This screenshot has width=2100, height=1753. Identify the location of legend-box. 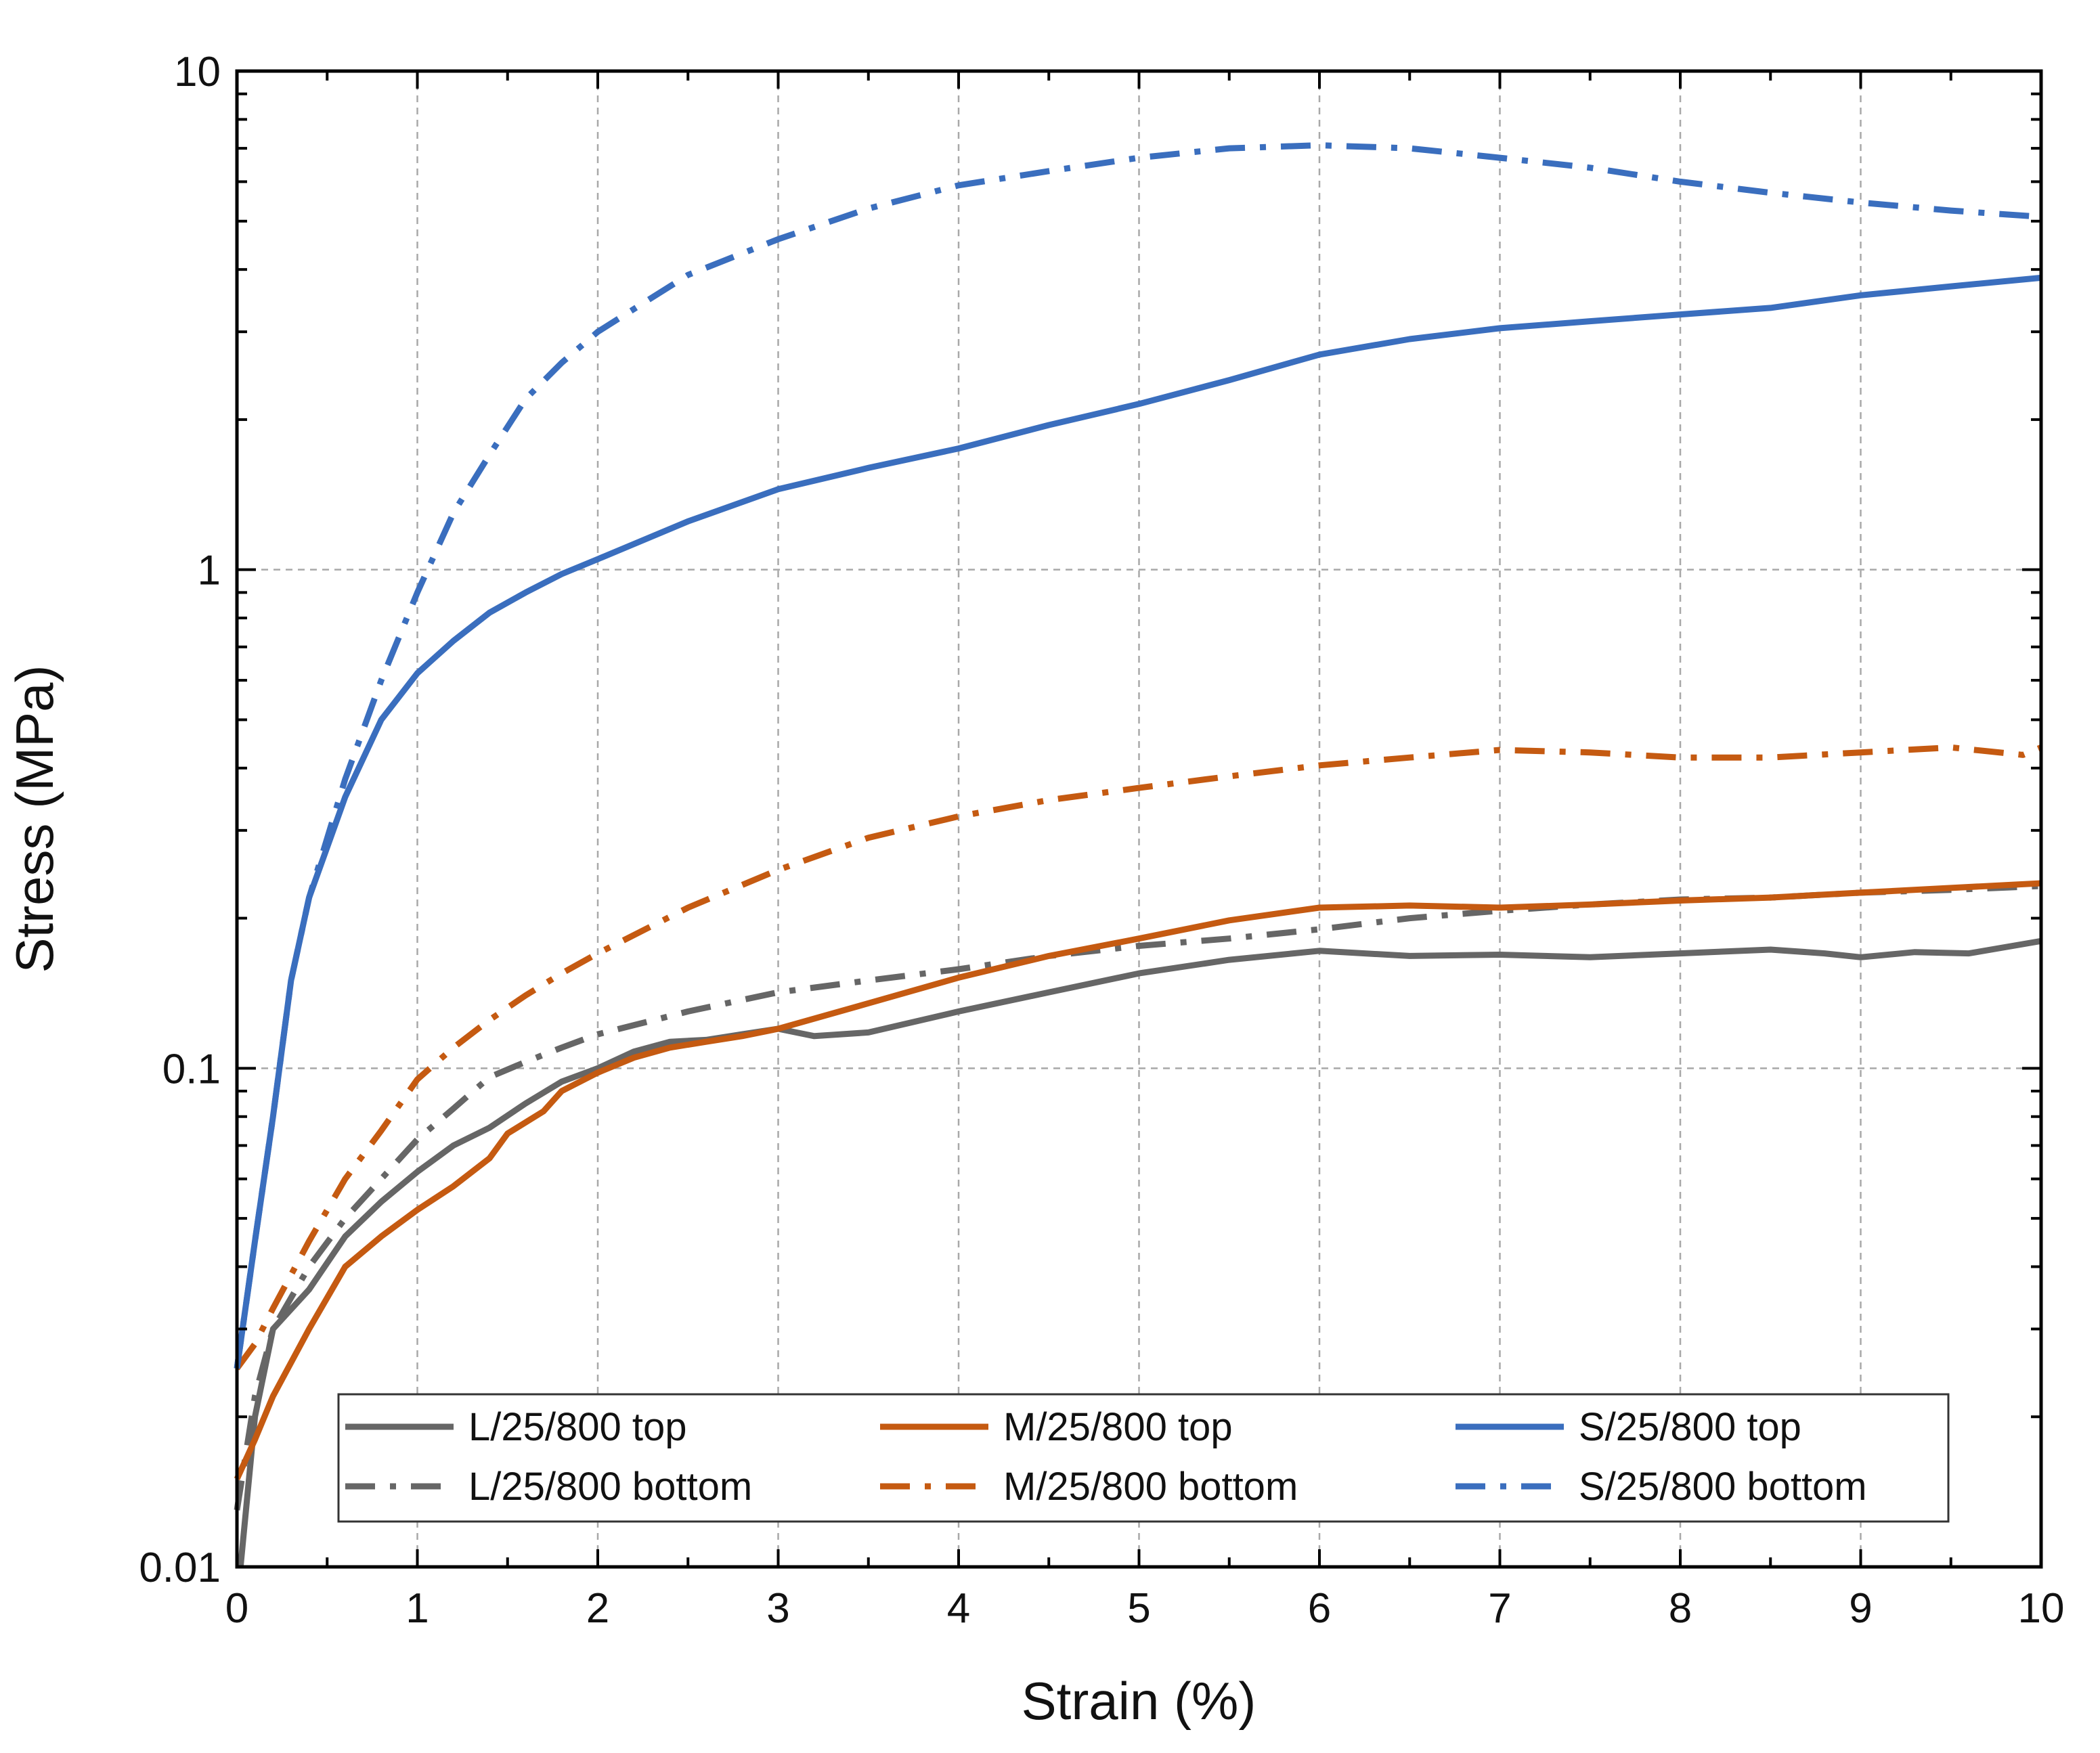
(1143, 1458).